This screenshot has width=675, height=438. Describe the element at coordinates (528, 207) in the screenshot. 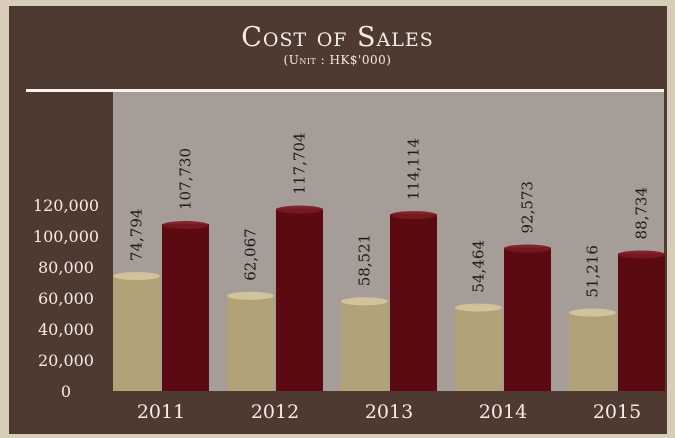

I see `data-label: 92,573` at that location.